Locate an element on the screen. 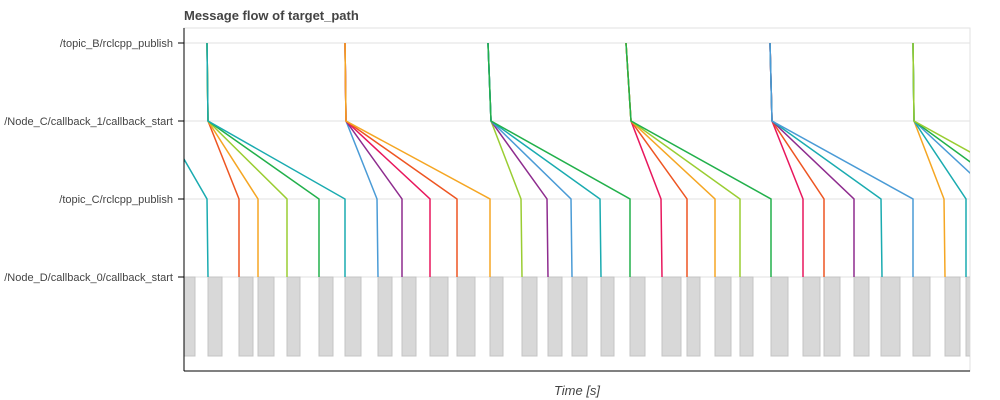 The height and width of the screenshot is (400, 1000). y-tick-label: /Node_D/callback_0/callback_start is located at coordinates (88, 278).